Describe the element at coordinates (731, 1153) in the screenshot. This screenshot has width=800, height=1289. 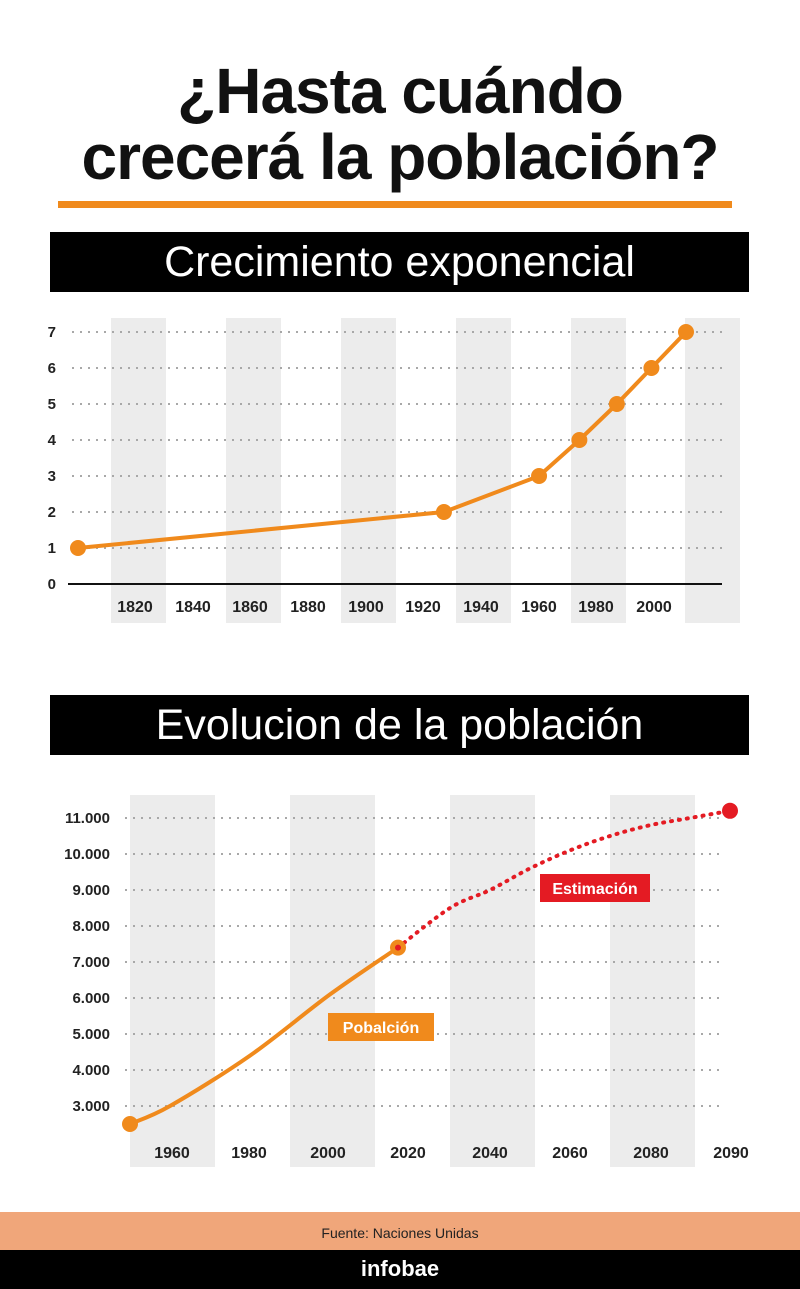
I see `x-tick-label: 2090` at that location.